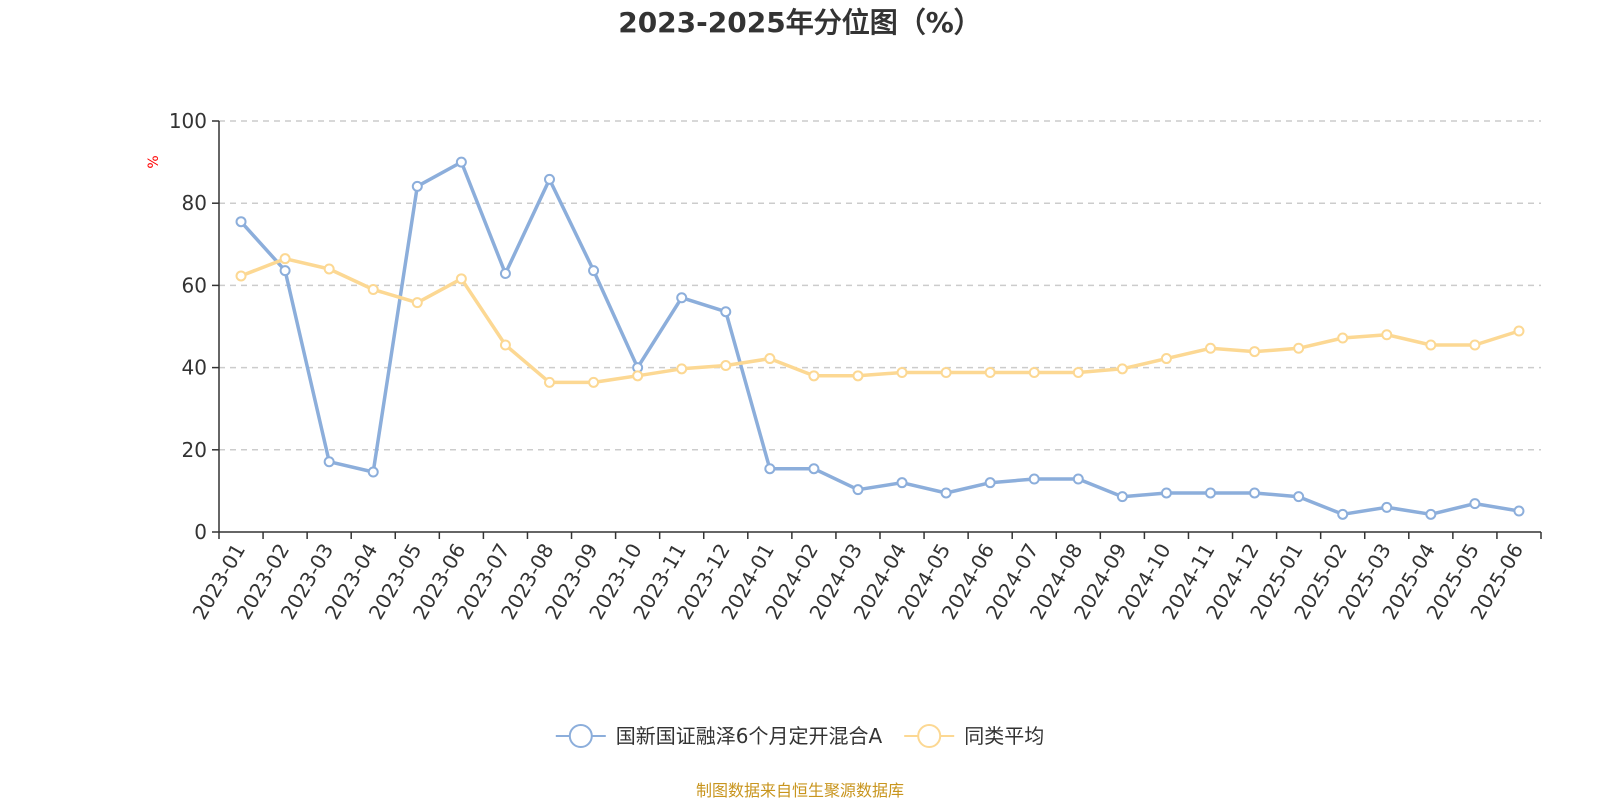 The width and height of the screenshot is (1600, 800). I want to click on y-axis-unit: %, so click(154, 161).